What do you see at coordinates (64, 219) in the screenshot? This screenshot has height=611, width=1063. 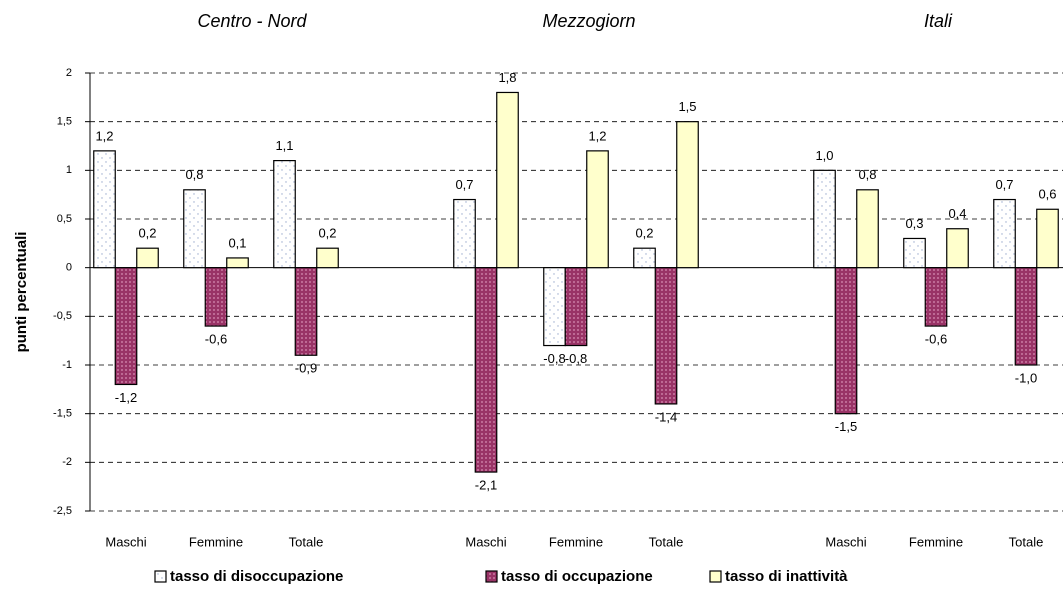 I see `y-tick-label: 0,5` at bounding box center [64, 219].